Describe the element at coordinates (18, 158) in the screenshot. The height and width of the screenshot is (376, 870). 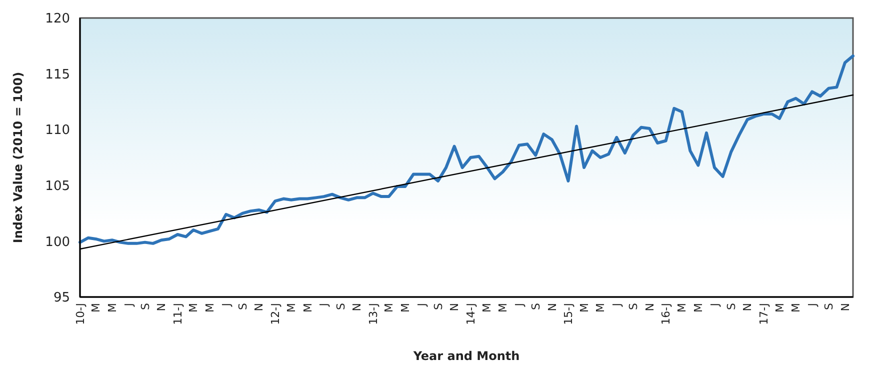
I see `y-axis-title: Index Value (2010 = 100)` at that location.